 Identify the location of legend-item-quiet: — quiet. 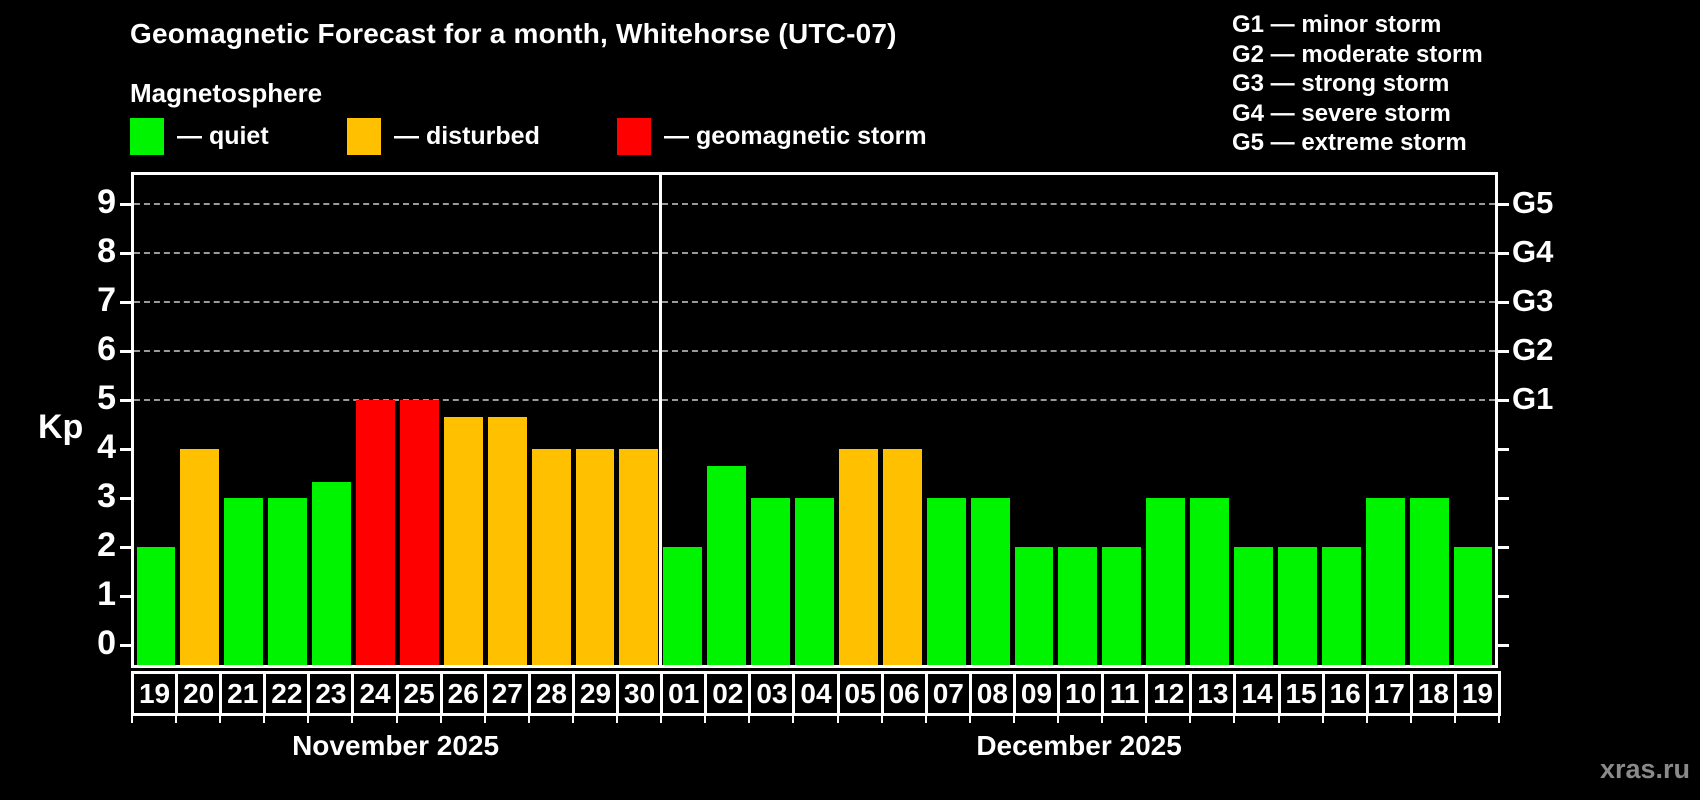
(199, 136).